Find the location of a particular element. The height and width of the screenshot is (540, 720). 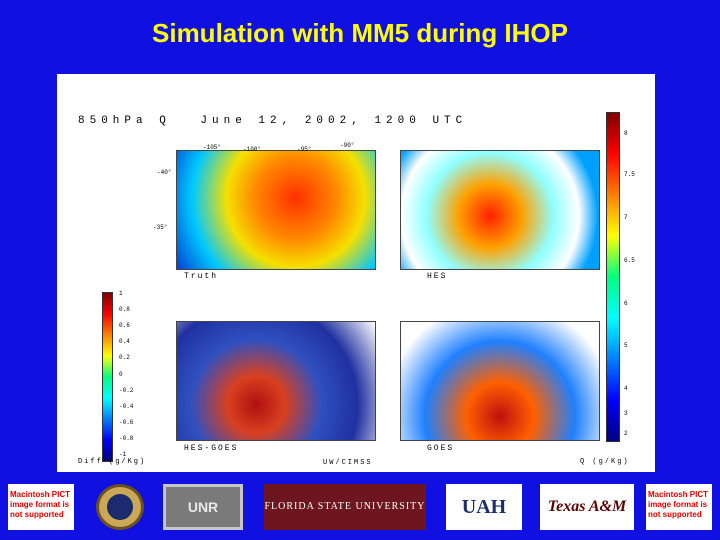

tamu-logo: Texas A&M is located at coordinates (587, 507).